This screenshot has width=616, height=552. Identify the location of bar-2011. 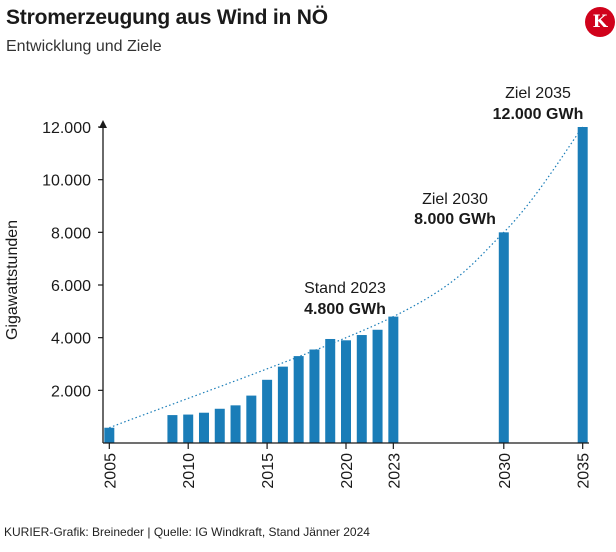
(203, 427).